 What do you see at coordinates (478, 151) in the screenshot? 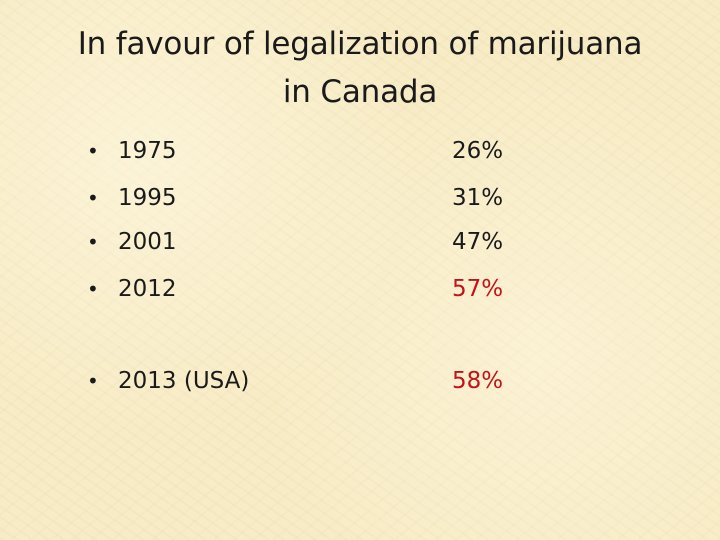
I see `percent-value: 26%` at bounding box center [478, 151].